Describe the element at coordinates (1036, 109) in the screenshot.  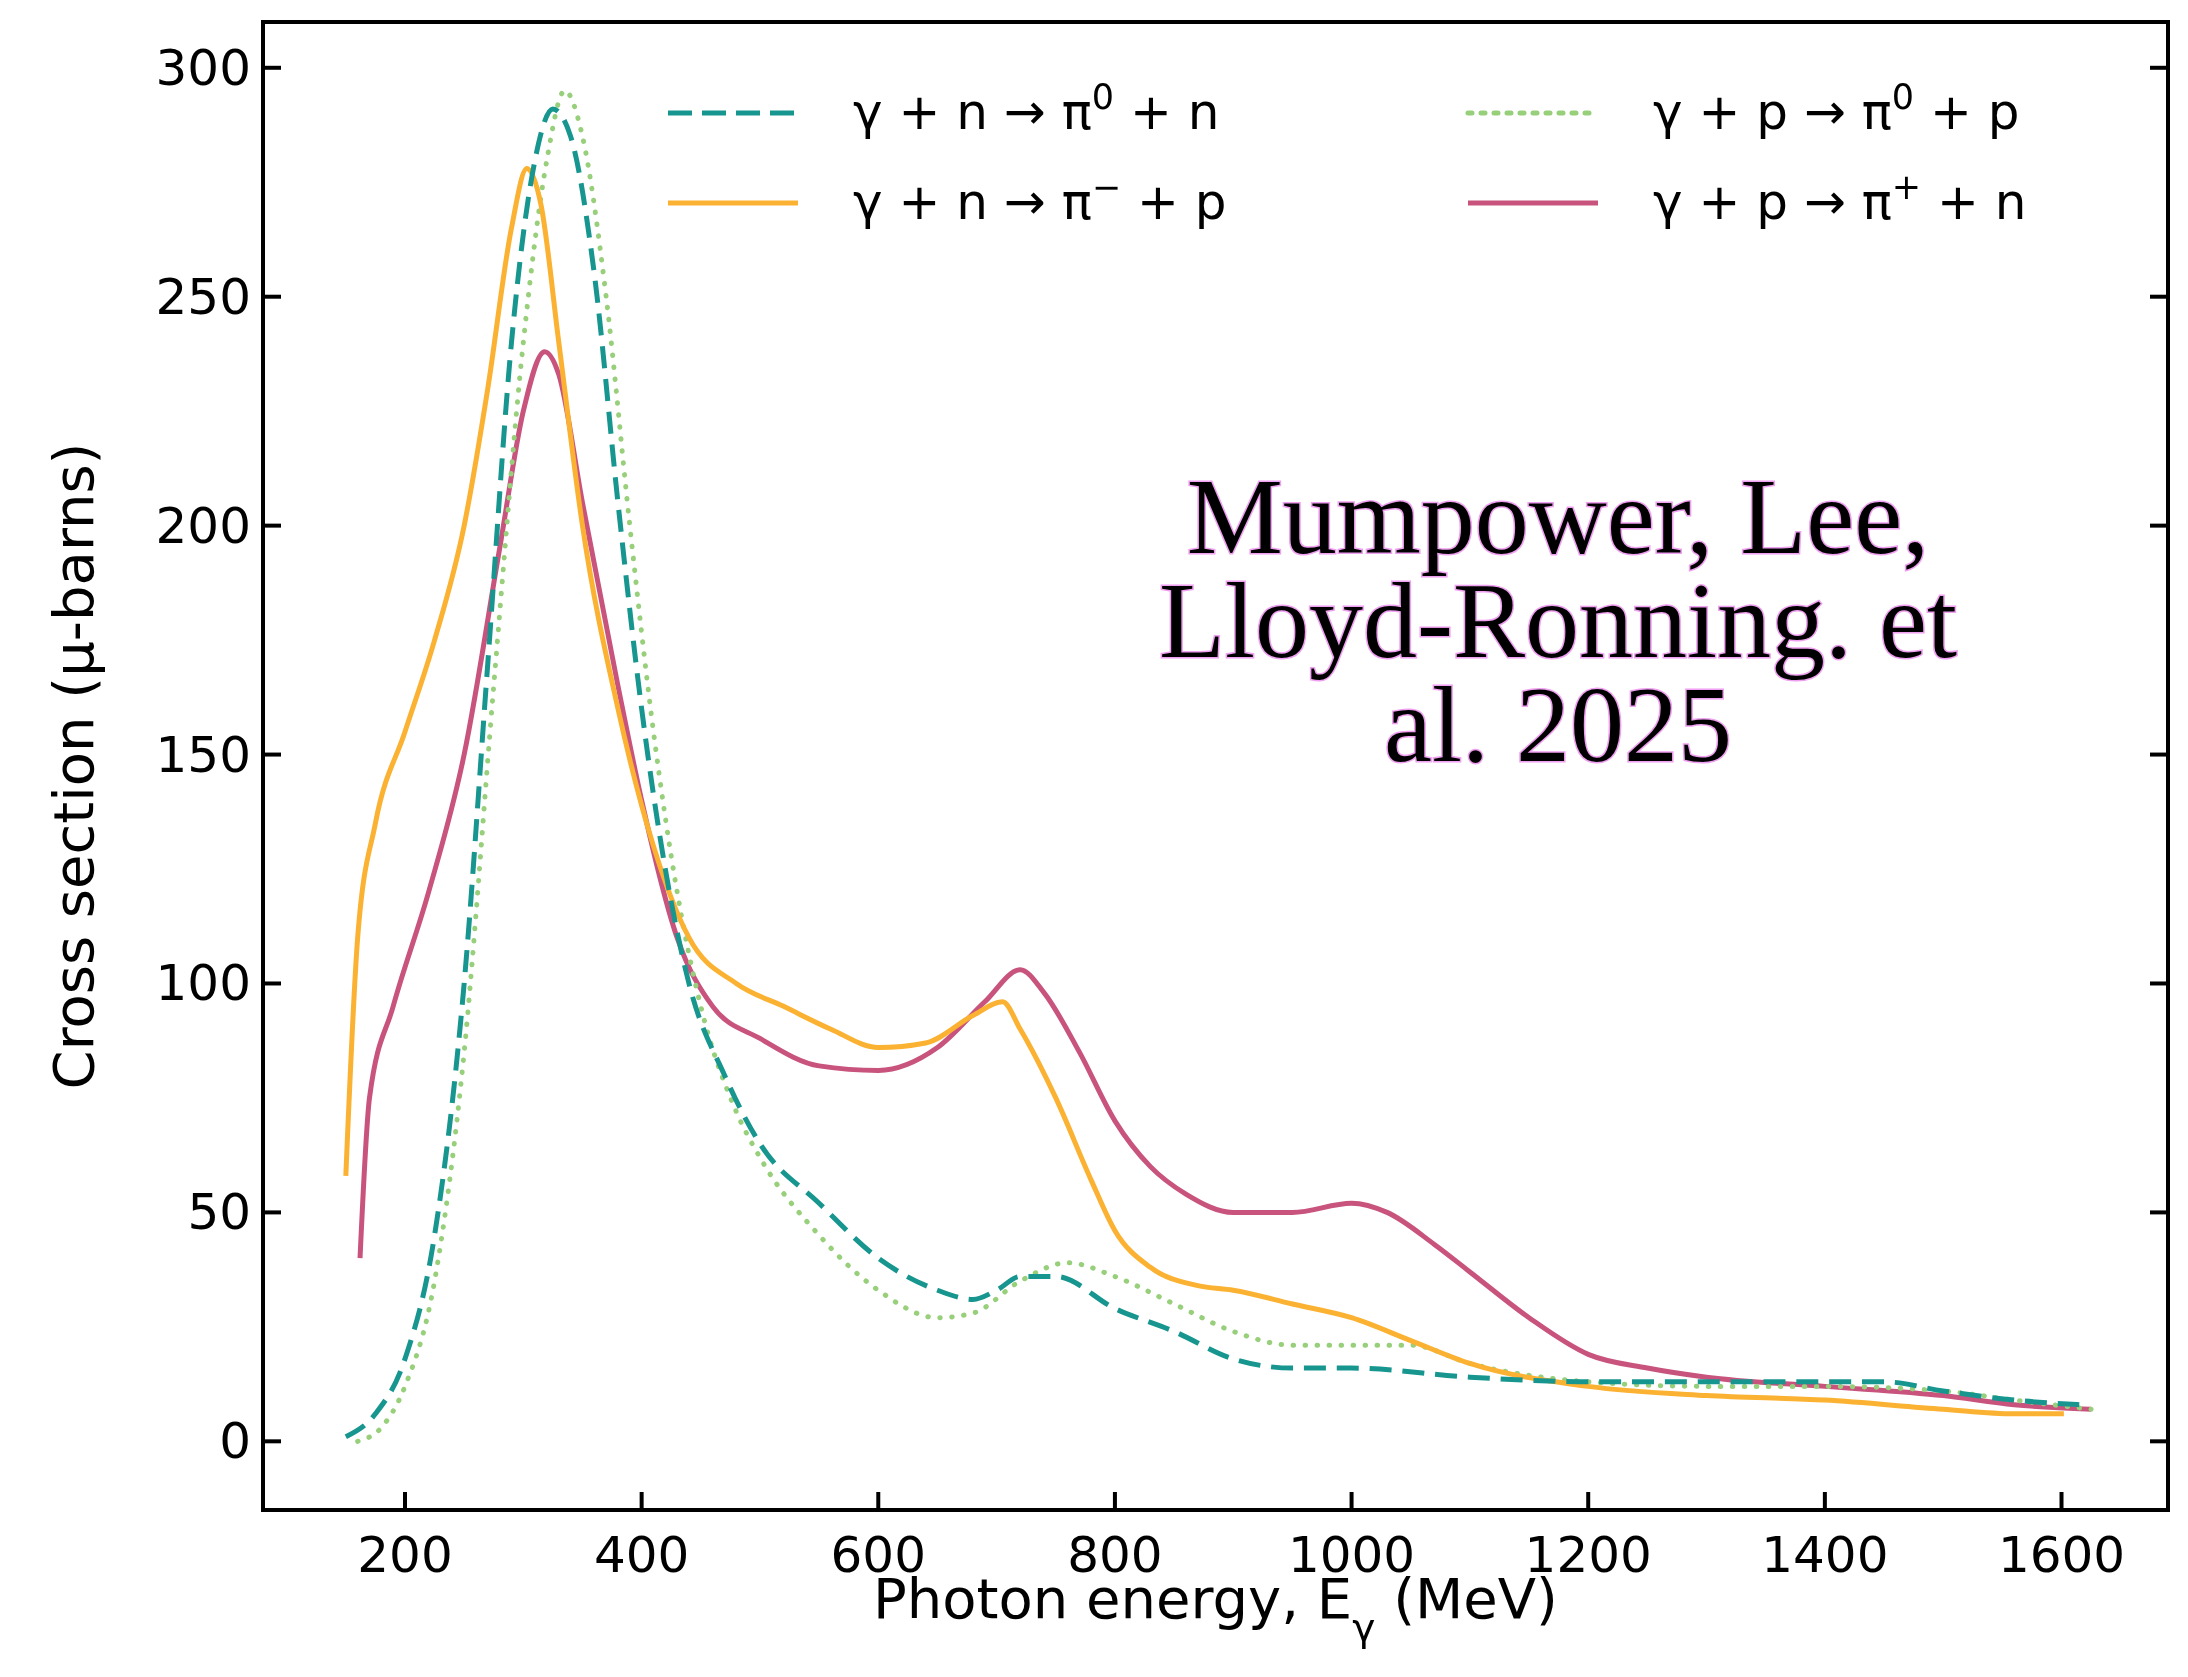
I see `legend-label: γ + n → π$^{0}$ + n` at that location.